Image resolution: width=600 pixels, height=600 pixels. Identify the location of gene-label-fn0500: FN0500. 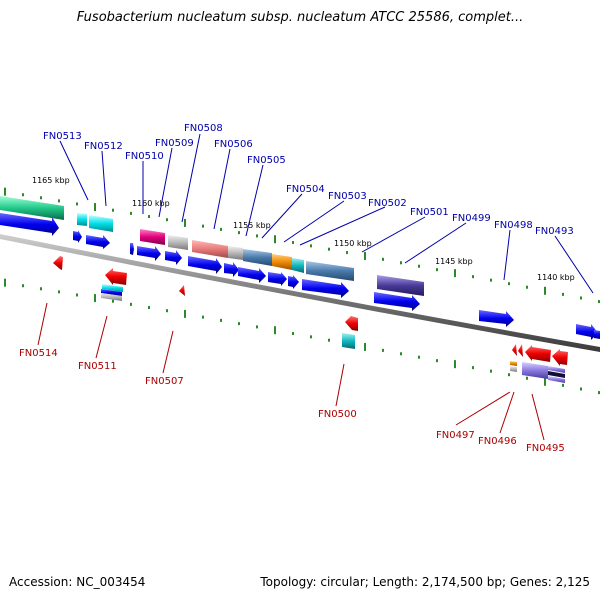
(337, 414).